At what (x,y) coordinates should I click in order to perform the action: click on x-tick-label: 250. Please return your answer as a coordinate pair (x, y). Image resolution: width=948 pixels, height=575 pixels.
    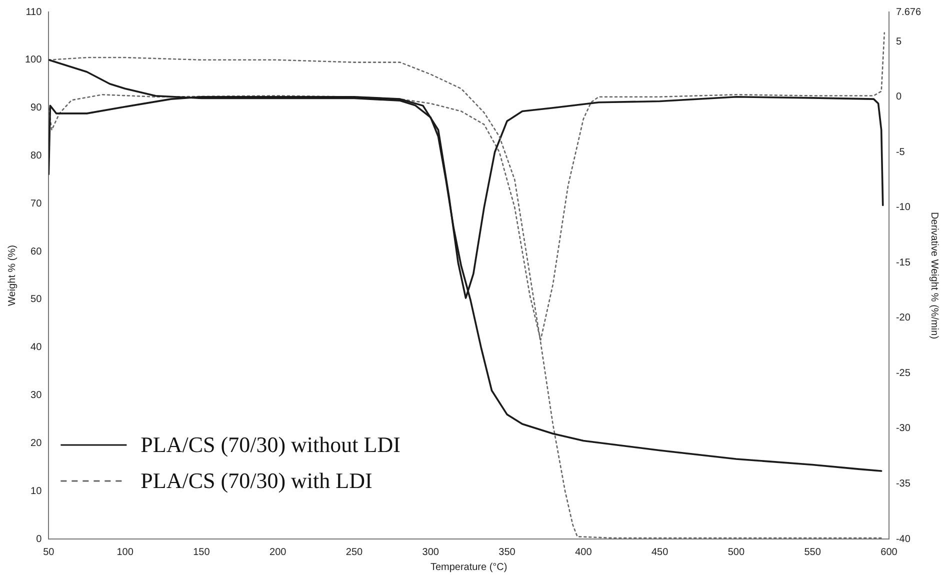
    Looking at the image, I should click on (355, 552).